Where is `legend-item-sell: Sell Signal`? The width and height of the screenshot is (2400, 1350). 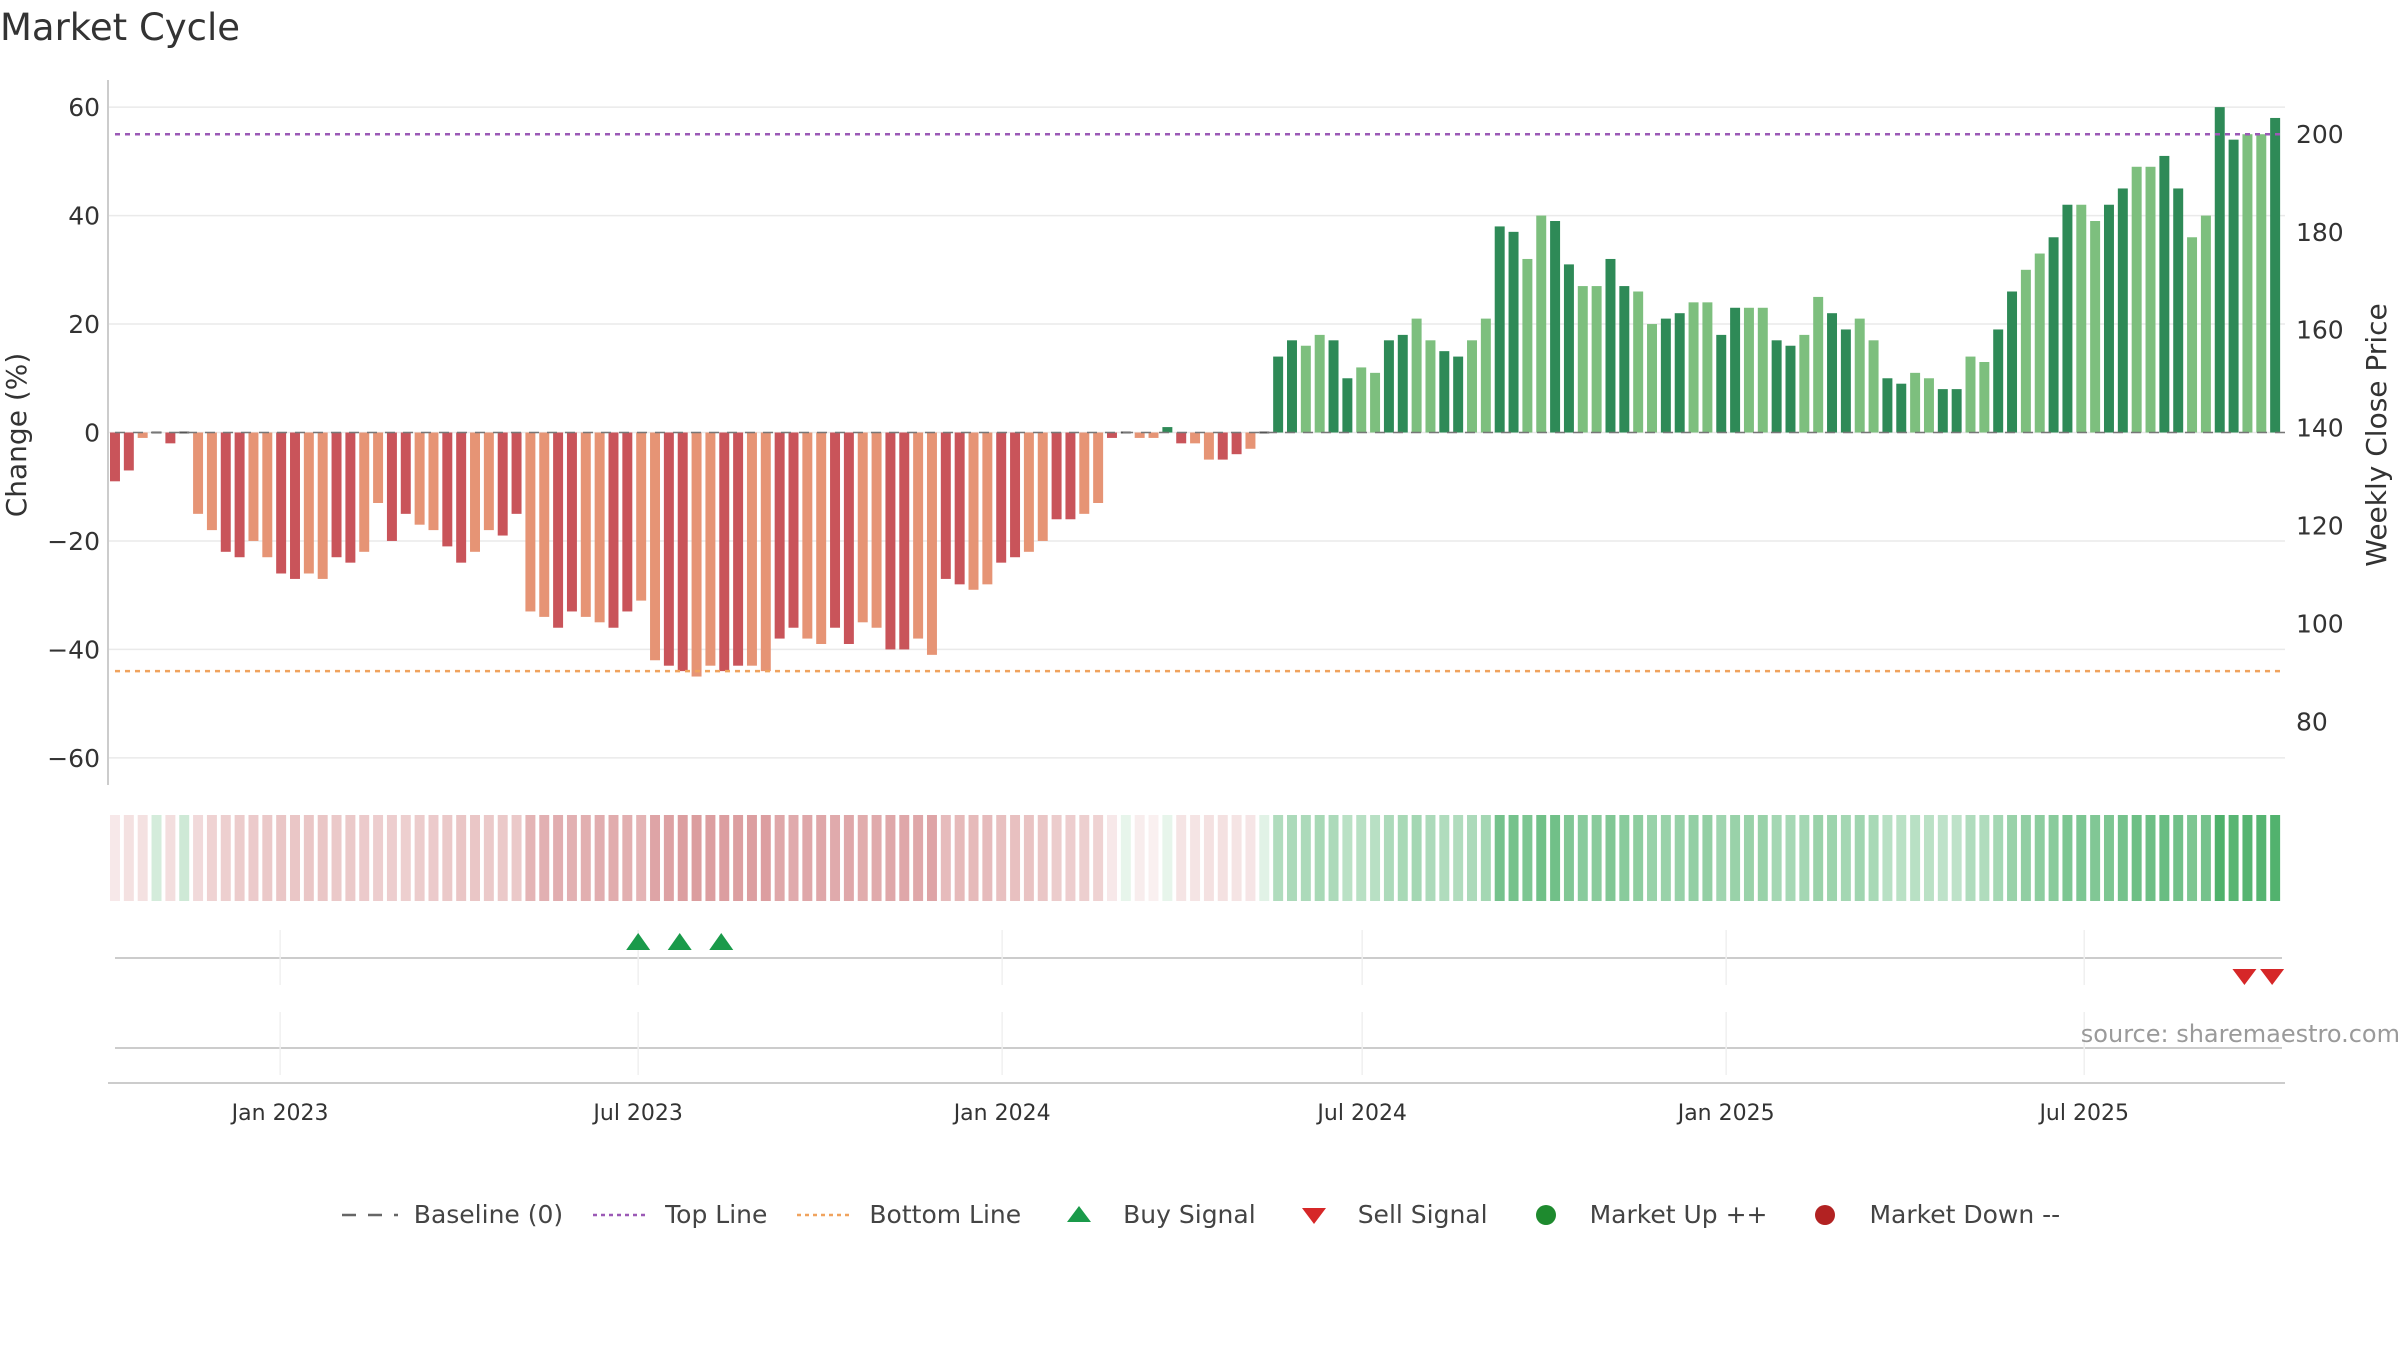 legend-item-sell: Sell Signal is located at coordinates (1386, 1214).